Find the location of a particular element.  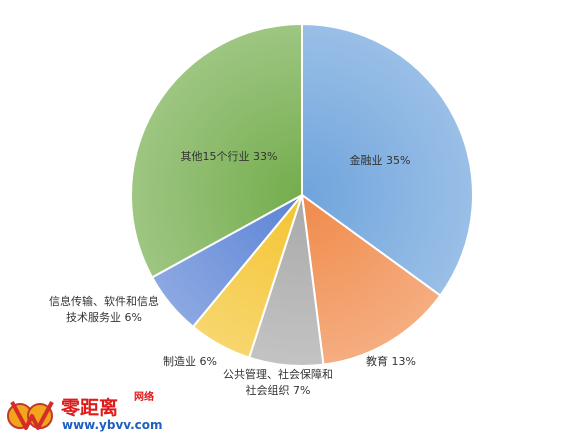

watermark: 零距离 网络 www.ybvv.com is located at coordinates (91, 413).